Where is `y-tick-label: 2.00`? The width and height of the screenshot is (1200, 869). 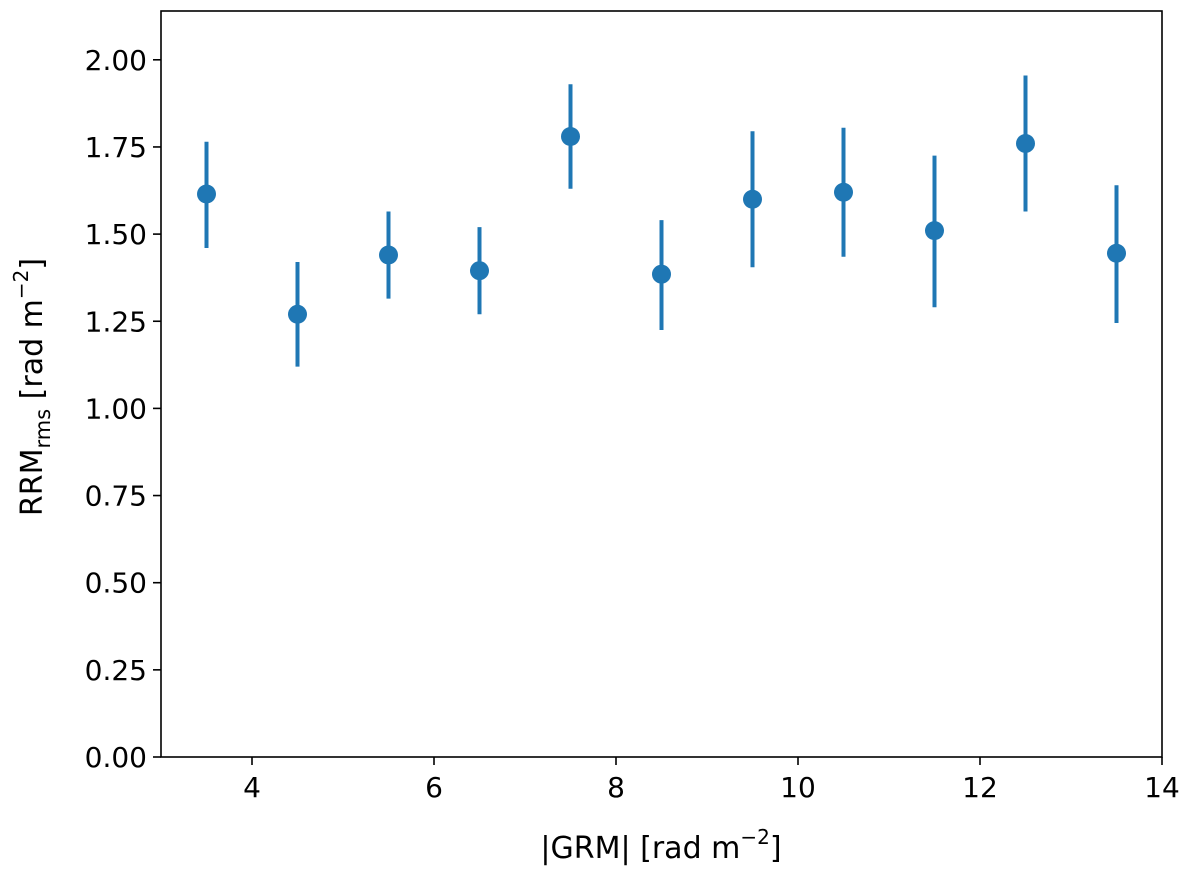
y-tick-label: 2.00 is located at coordinates (116, 60).